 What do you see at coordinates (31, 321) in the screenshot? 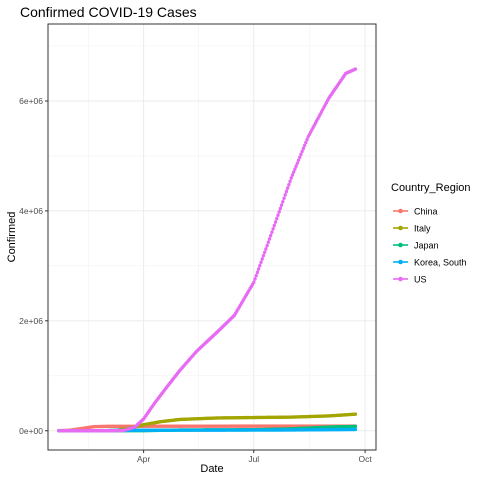
I see `y-tick-label: 2e+06` at bounding box center [31, 321].